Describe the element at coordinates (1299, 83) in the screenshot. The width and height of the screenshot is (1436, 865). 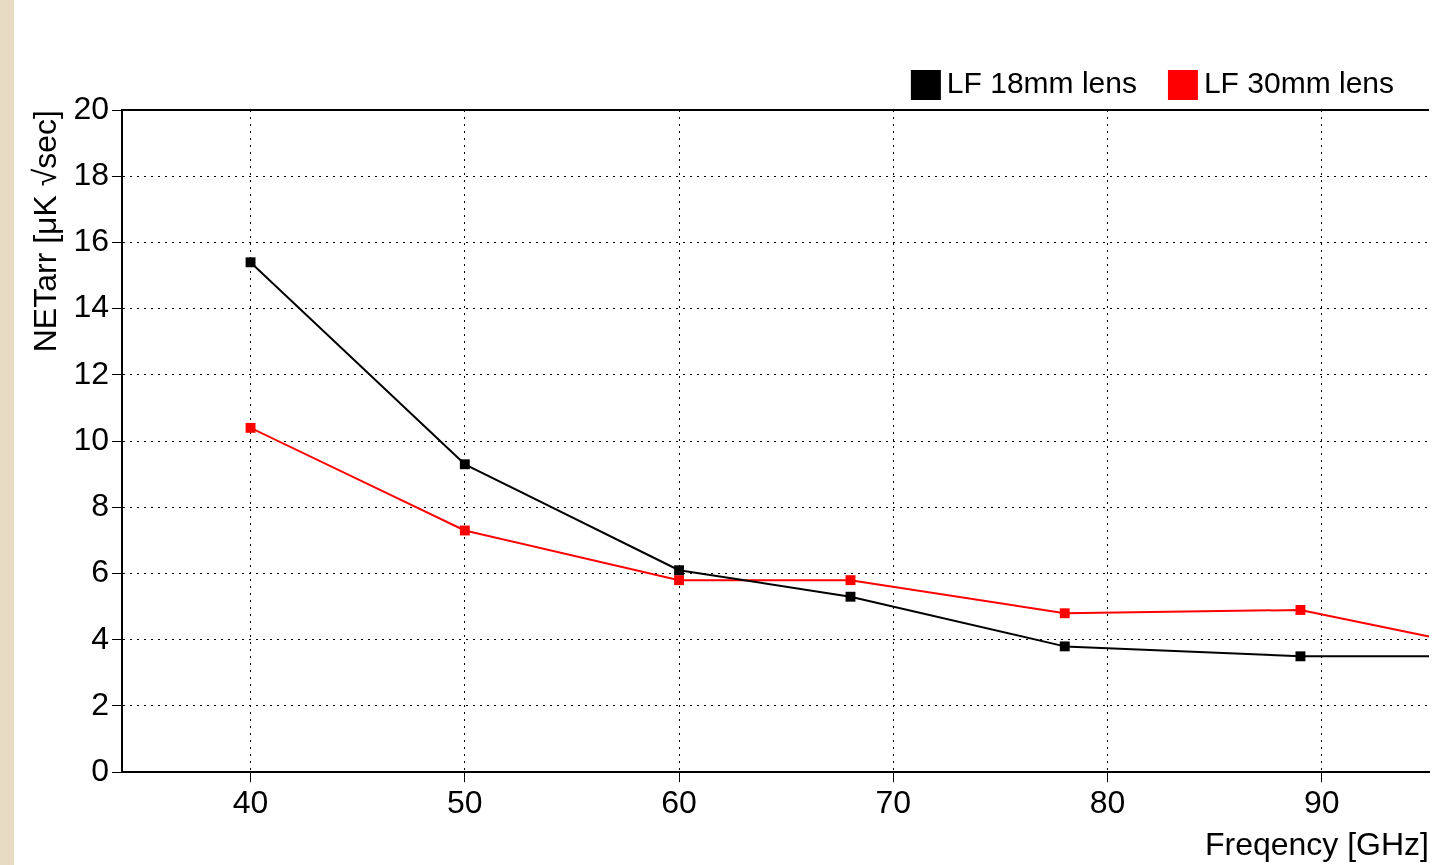
I see `legend-label: LF 30mm lens` at that location.